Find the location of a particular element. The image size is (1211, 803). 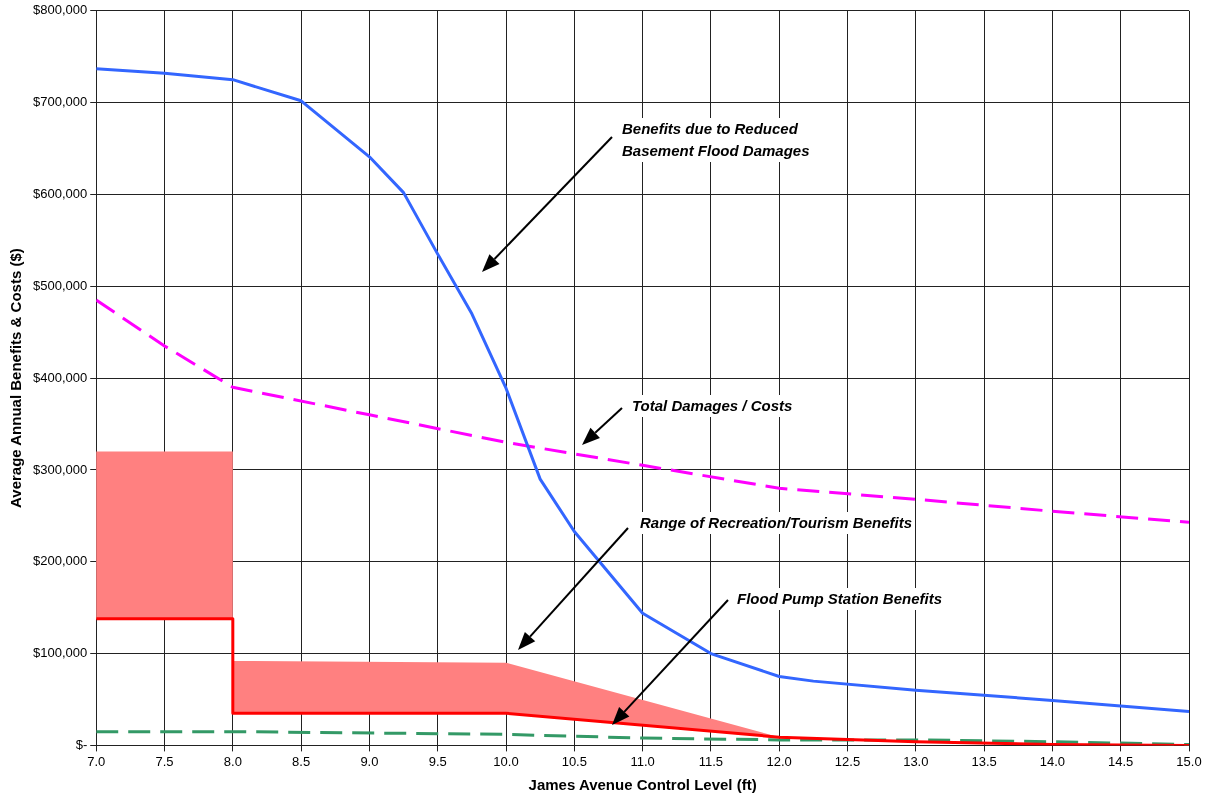

y-tick-label: $800,000 is located at coordinates (60, 10).